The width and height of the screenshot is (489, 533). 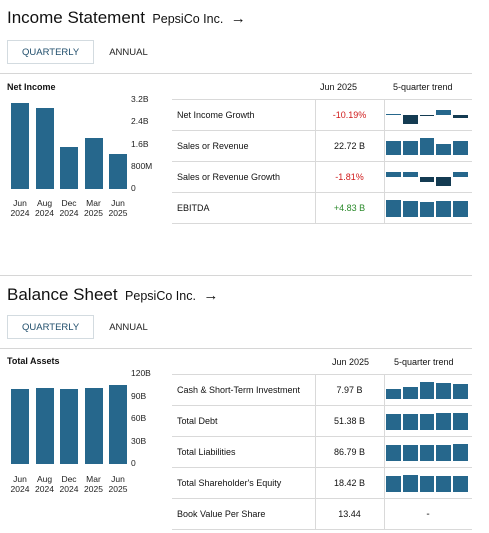 What do you see at coordinates (31, 87) in the screenshot?
I see `chart-title: Net Income` at bounding box center [31, 87].